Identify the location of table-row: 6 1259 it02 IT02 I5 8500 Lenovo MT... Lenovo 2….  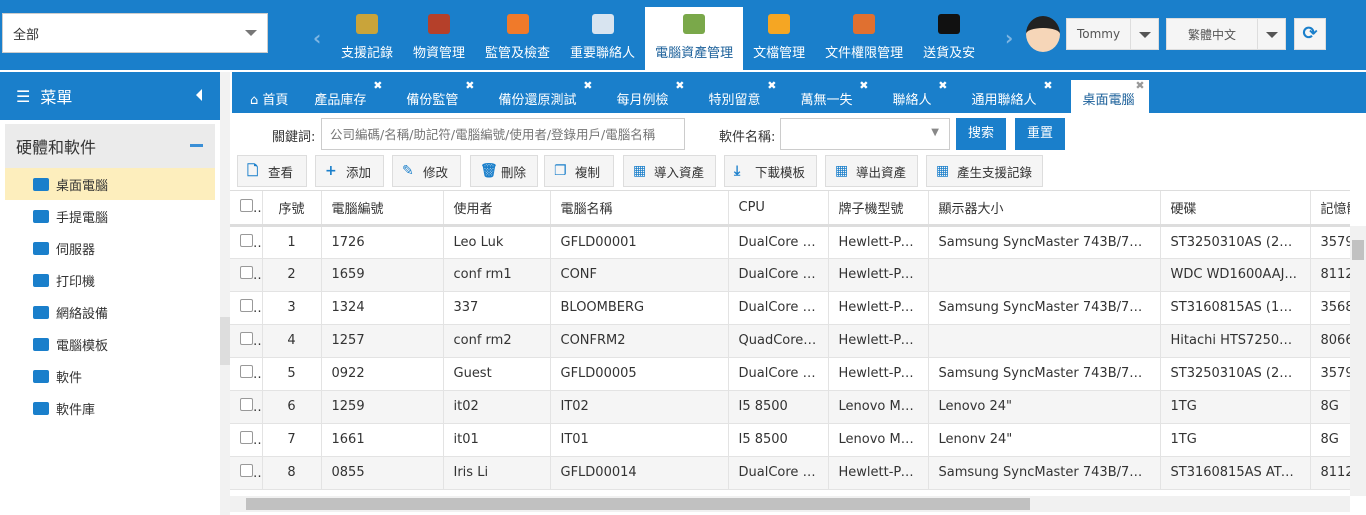
(790, 407).